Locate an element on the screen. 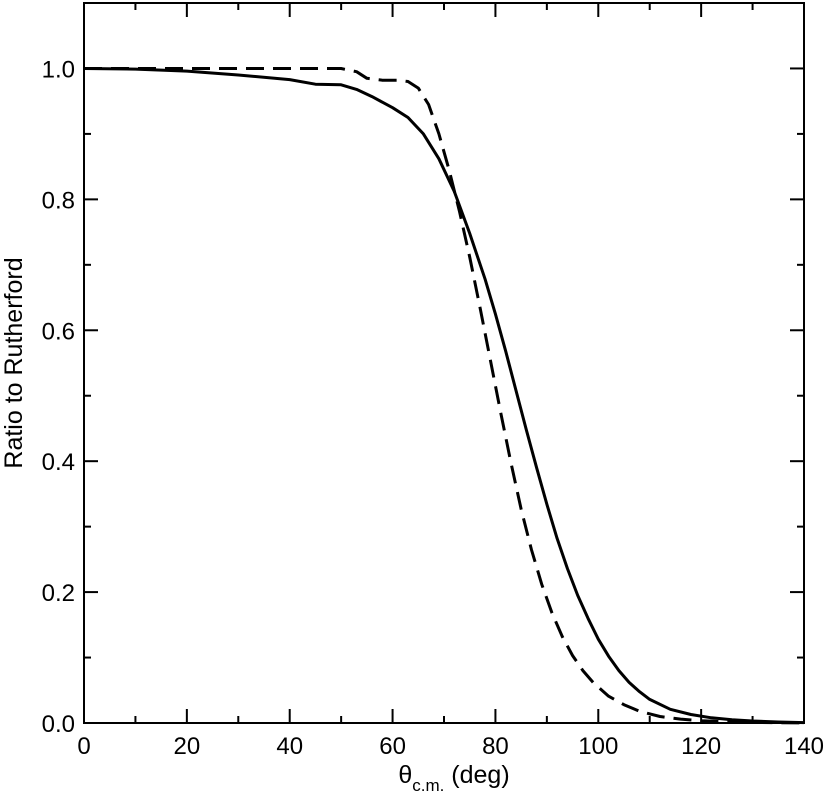 The height and width of the screenshot is (800, 830). y-tick-label: 0.4 is located at coordinates (58, 462).